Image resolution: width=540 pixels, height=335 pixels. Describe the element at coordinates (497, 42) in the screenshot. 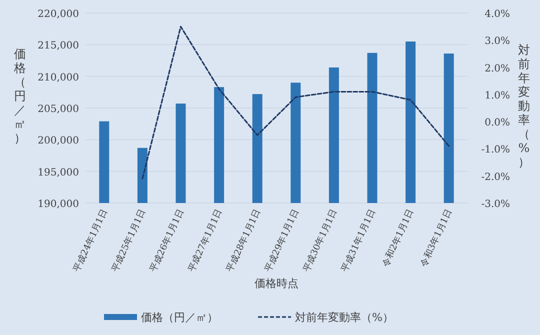

I see `y2-tick-label: 3.0%` at that location.